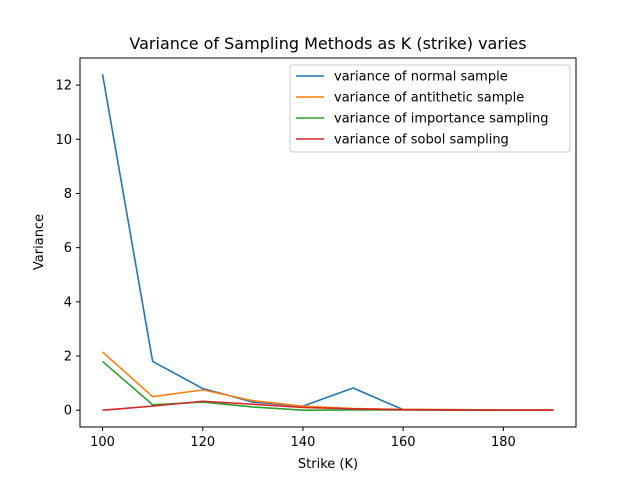  What do you see at coordinates (403, 442) in the screenshot?
I see `x-tick-label: 160` at bounding box center [403, 442].